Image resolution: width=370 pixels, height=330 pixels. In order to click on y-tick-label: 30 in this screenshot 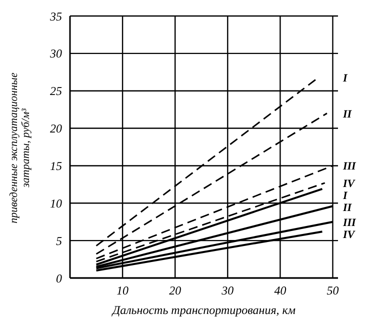, I will do `click(55, 53)`.